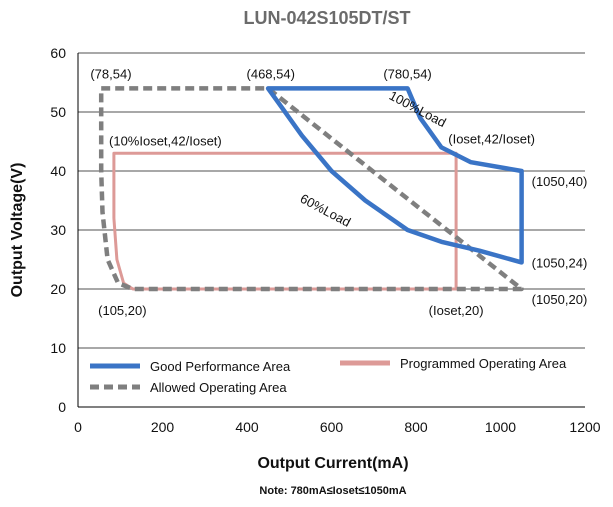 This screenshot has width=613, height=507. What do you see at coordinates (332, 463) in the screenshot?
I see `x-axis-title: Output Current(mA)` at bounding box center [332, 463].